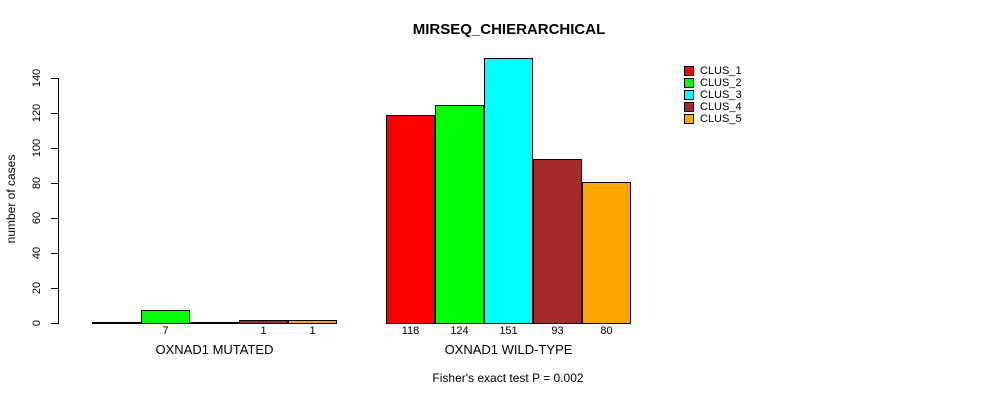 The image size is (990, 400). Describe the element at coordinates (37, 78) in the screenshot. I see `y-tick-label: 140` at that location.